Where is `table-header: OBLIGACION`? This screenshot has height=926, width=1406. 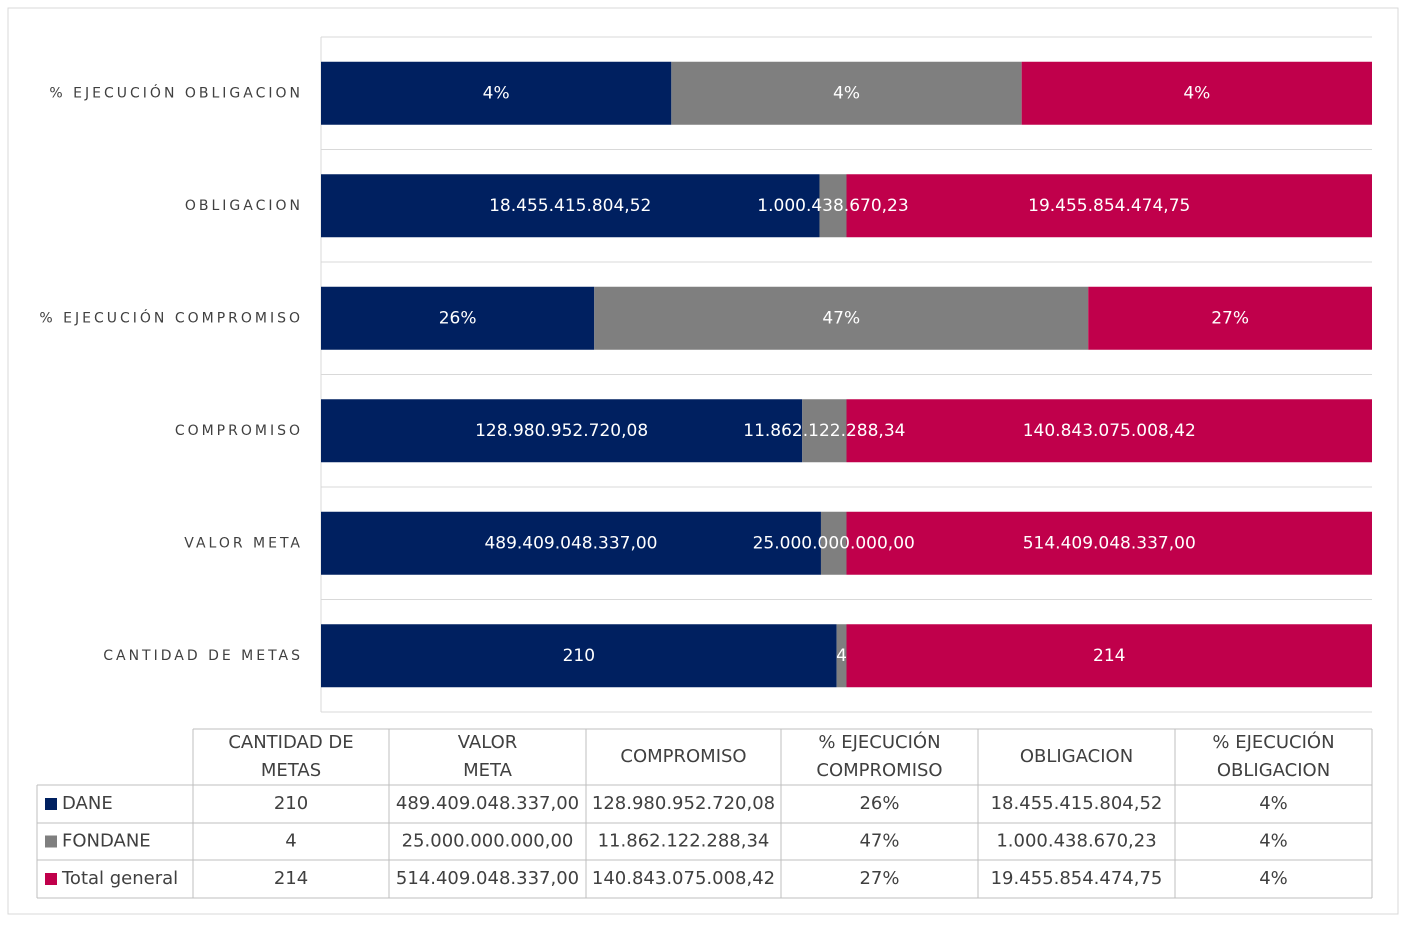 table-header: OBLIGACION is located at coordinates (1076, 756).